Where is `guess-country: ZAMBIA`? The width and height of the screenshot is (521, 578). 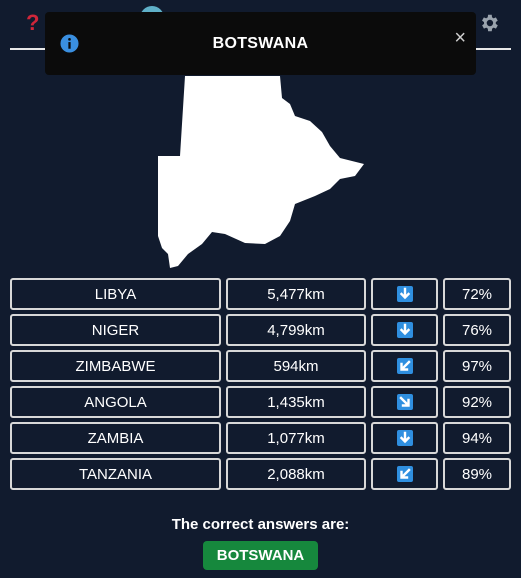 guess-country: ZAMBIA is located at coordinates (115, 438).